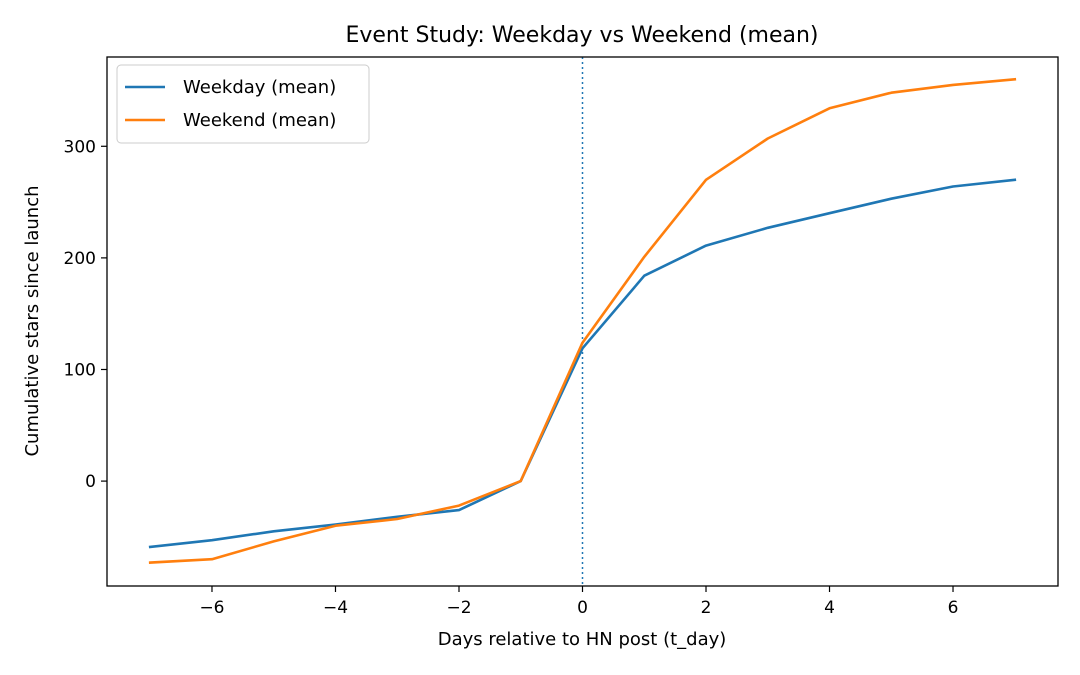 The width and height of the screenshot is (1080, 675). What do you see at coordinates (458, 608) in the screenshot?
I see `x-tick-label: −2` at bounding box center [458, 608].